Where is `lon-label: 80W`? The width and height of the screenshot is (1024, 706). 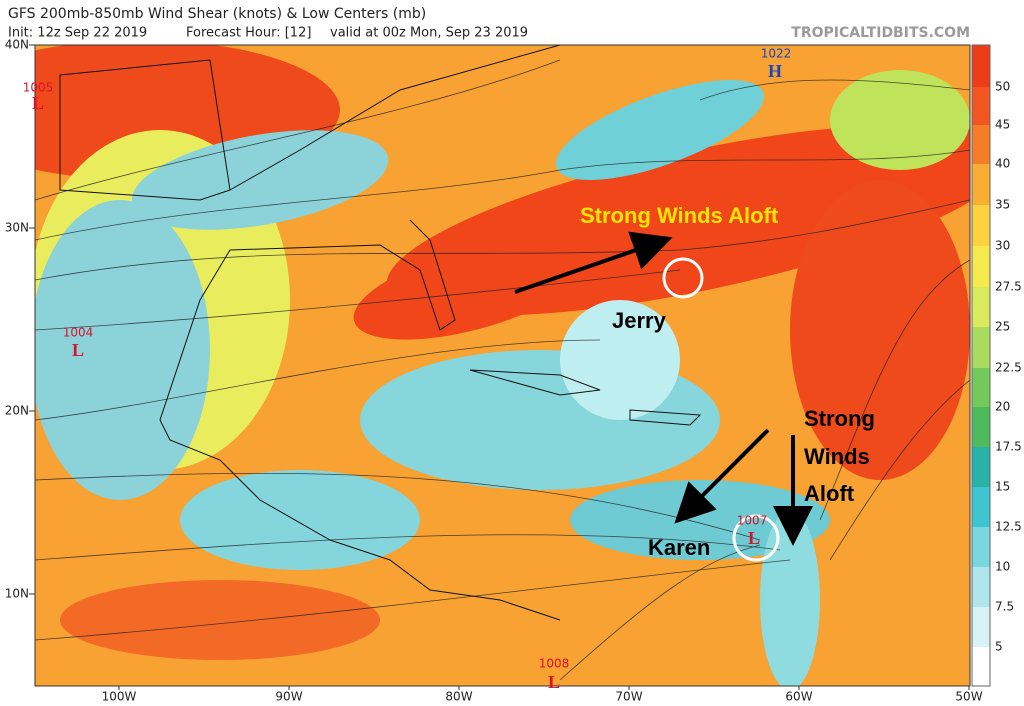 lon-label: 80W is located at coordinates (458, 697).